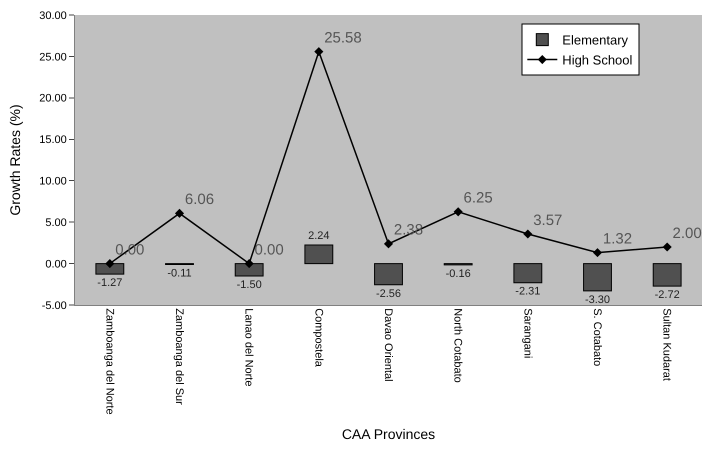 Image resolution: width=717 pixels, height=449 pixels. Describe the element at coordinates (458, 345) in the screenshot. I see `x-tick-label: North Cotabato` at that location.